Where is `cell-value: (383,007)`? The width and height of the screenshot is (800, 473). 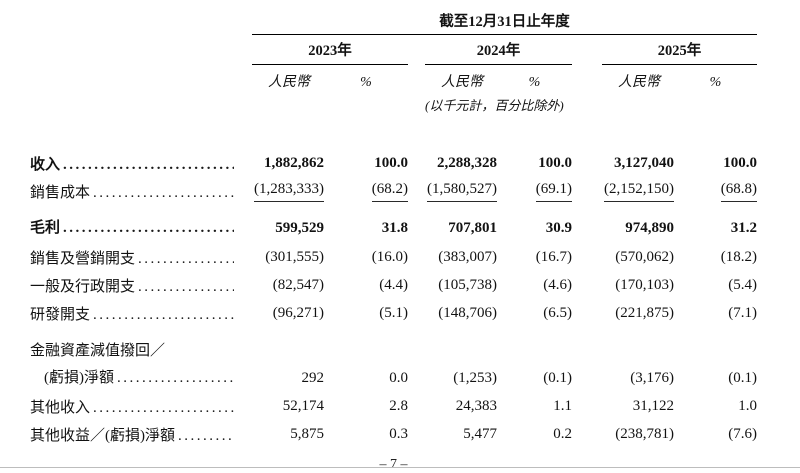 cell-value: (383,007) is located at coordinates (467, 256).